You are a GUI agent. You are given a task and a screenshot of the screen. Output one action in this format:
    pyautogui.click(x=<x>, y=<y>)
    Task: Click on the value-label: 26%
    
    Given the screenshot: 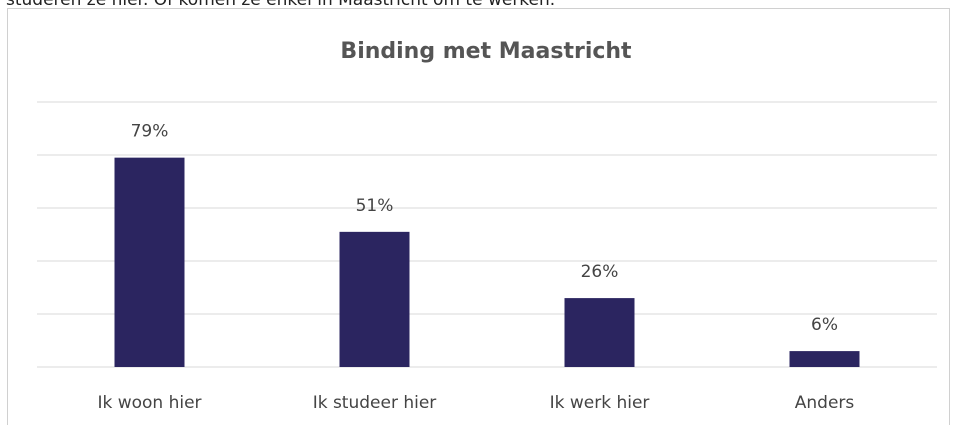 What is the action you would take?
    pyautogui.click(x=600, y=272)
    